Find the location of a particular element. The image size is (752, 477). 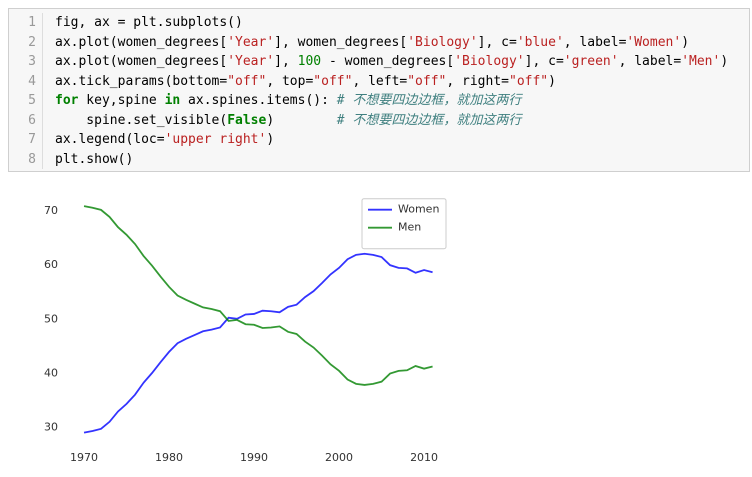

code-token: 'green' is located at coordinates (591, 61).